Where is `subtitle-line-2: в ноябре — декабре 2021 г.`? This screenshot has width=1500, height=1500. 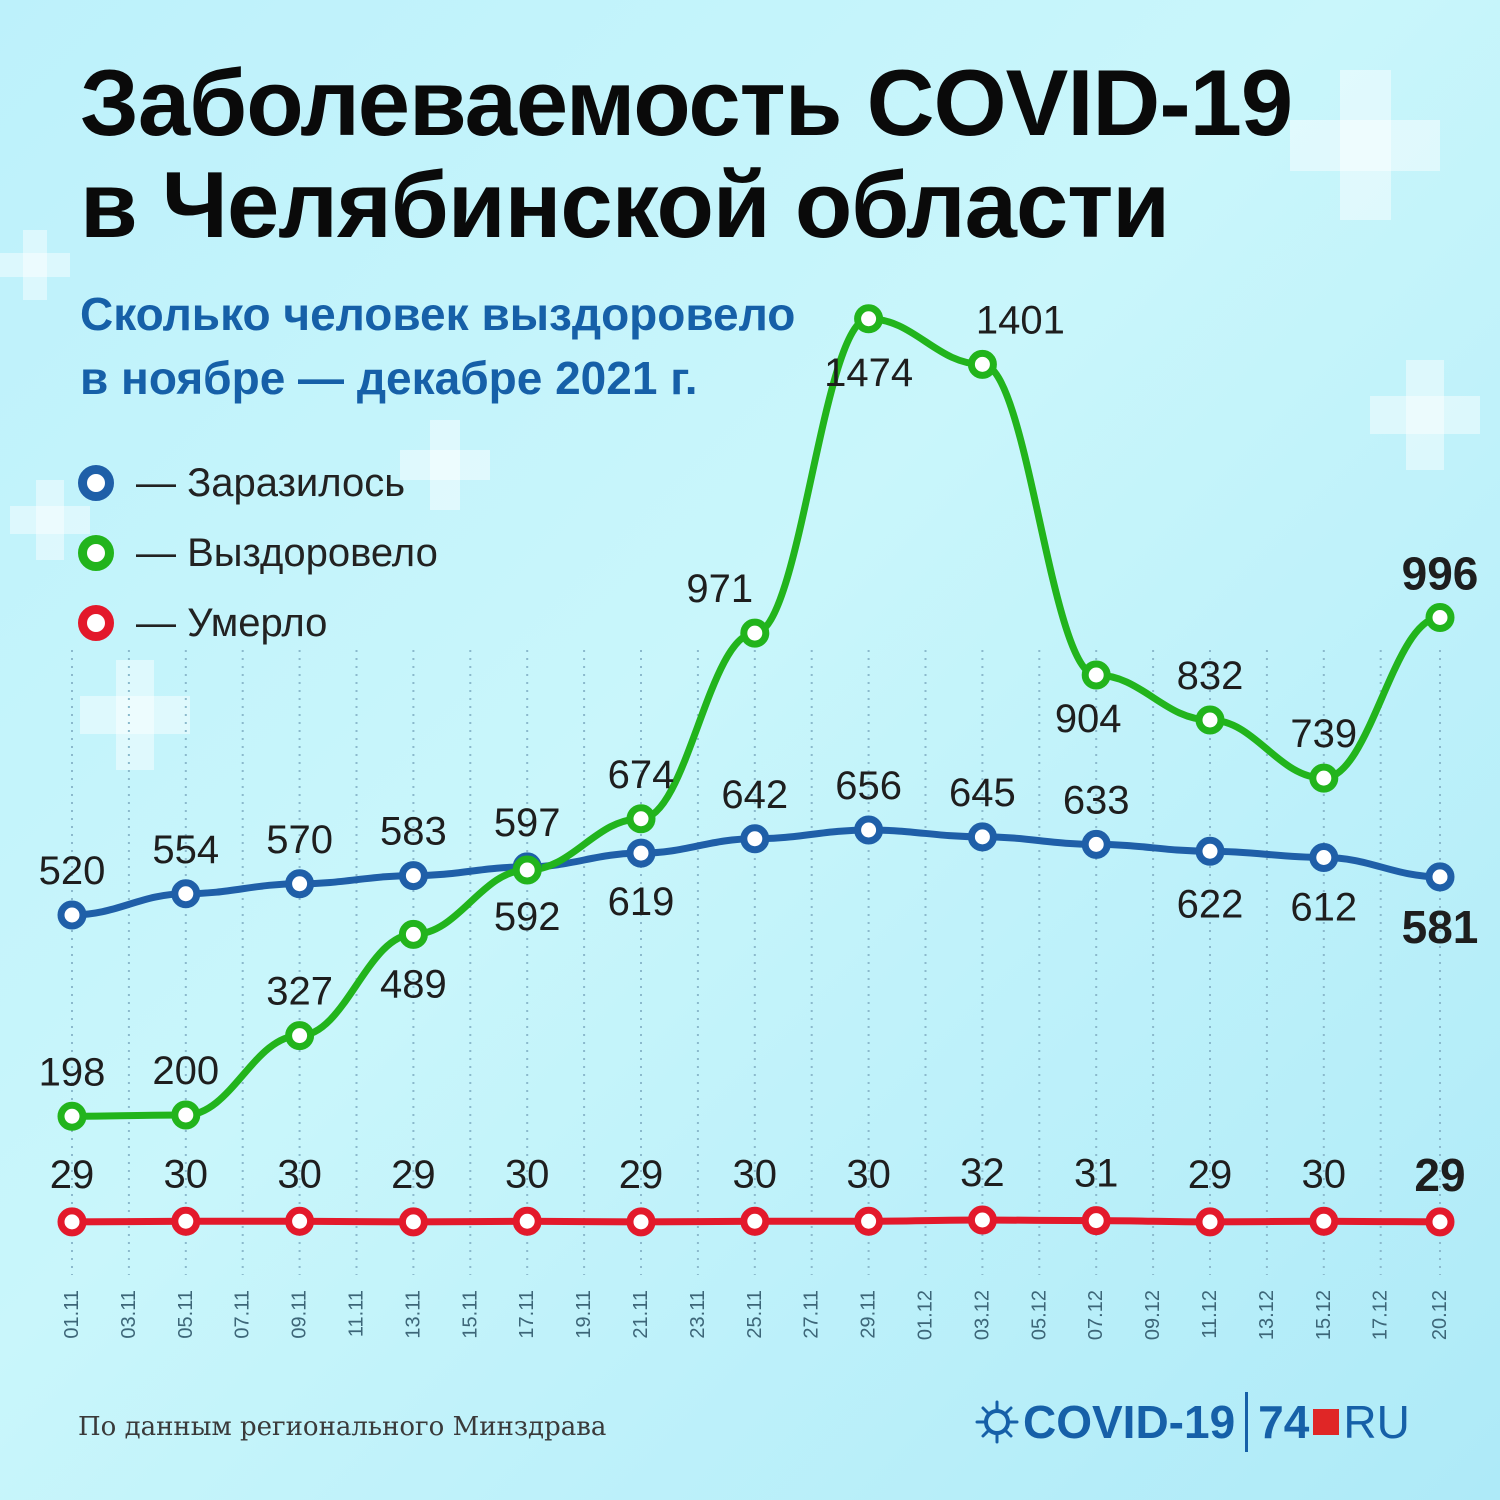
subtitle-line-2: в ноябре — декабре 2021 г. is located at coordinates (389, 378).